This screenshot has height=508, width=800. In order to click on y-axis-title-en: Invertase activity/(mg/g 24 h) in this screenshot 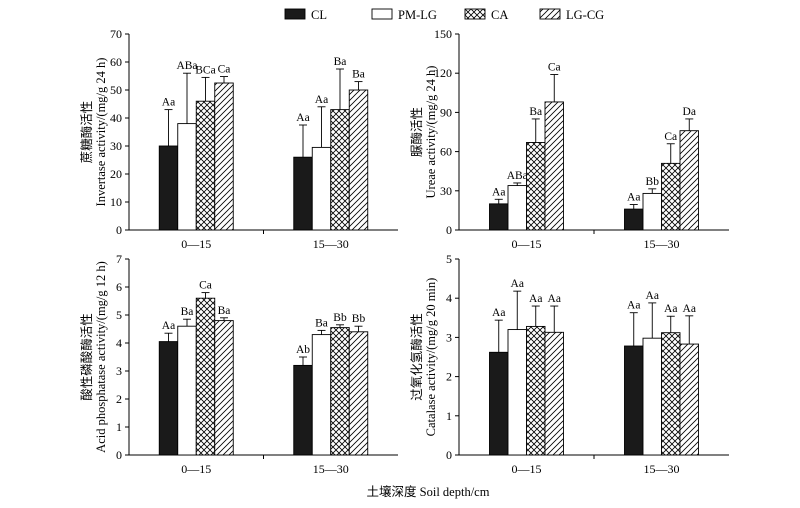, I will do `click(101, 132)`.